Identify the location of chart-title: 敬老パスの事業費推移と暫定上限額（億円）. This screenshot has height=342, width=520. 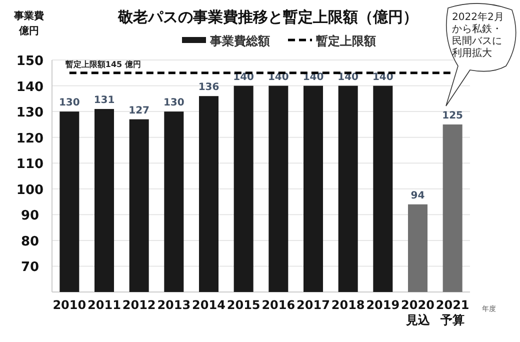
(267, 17).